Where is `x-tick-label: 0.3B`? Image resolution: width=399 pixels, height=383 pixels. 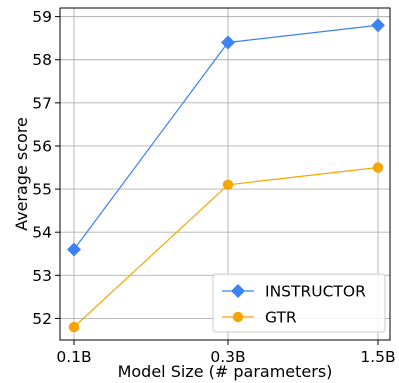 x-tick-label: 0.3B is located at coordinates (227, 357).